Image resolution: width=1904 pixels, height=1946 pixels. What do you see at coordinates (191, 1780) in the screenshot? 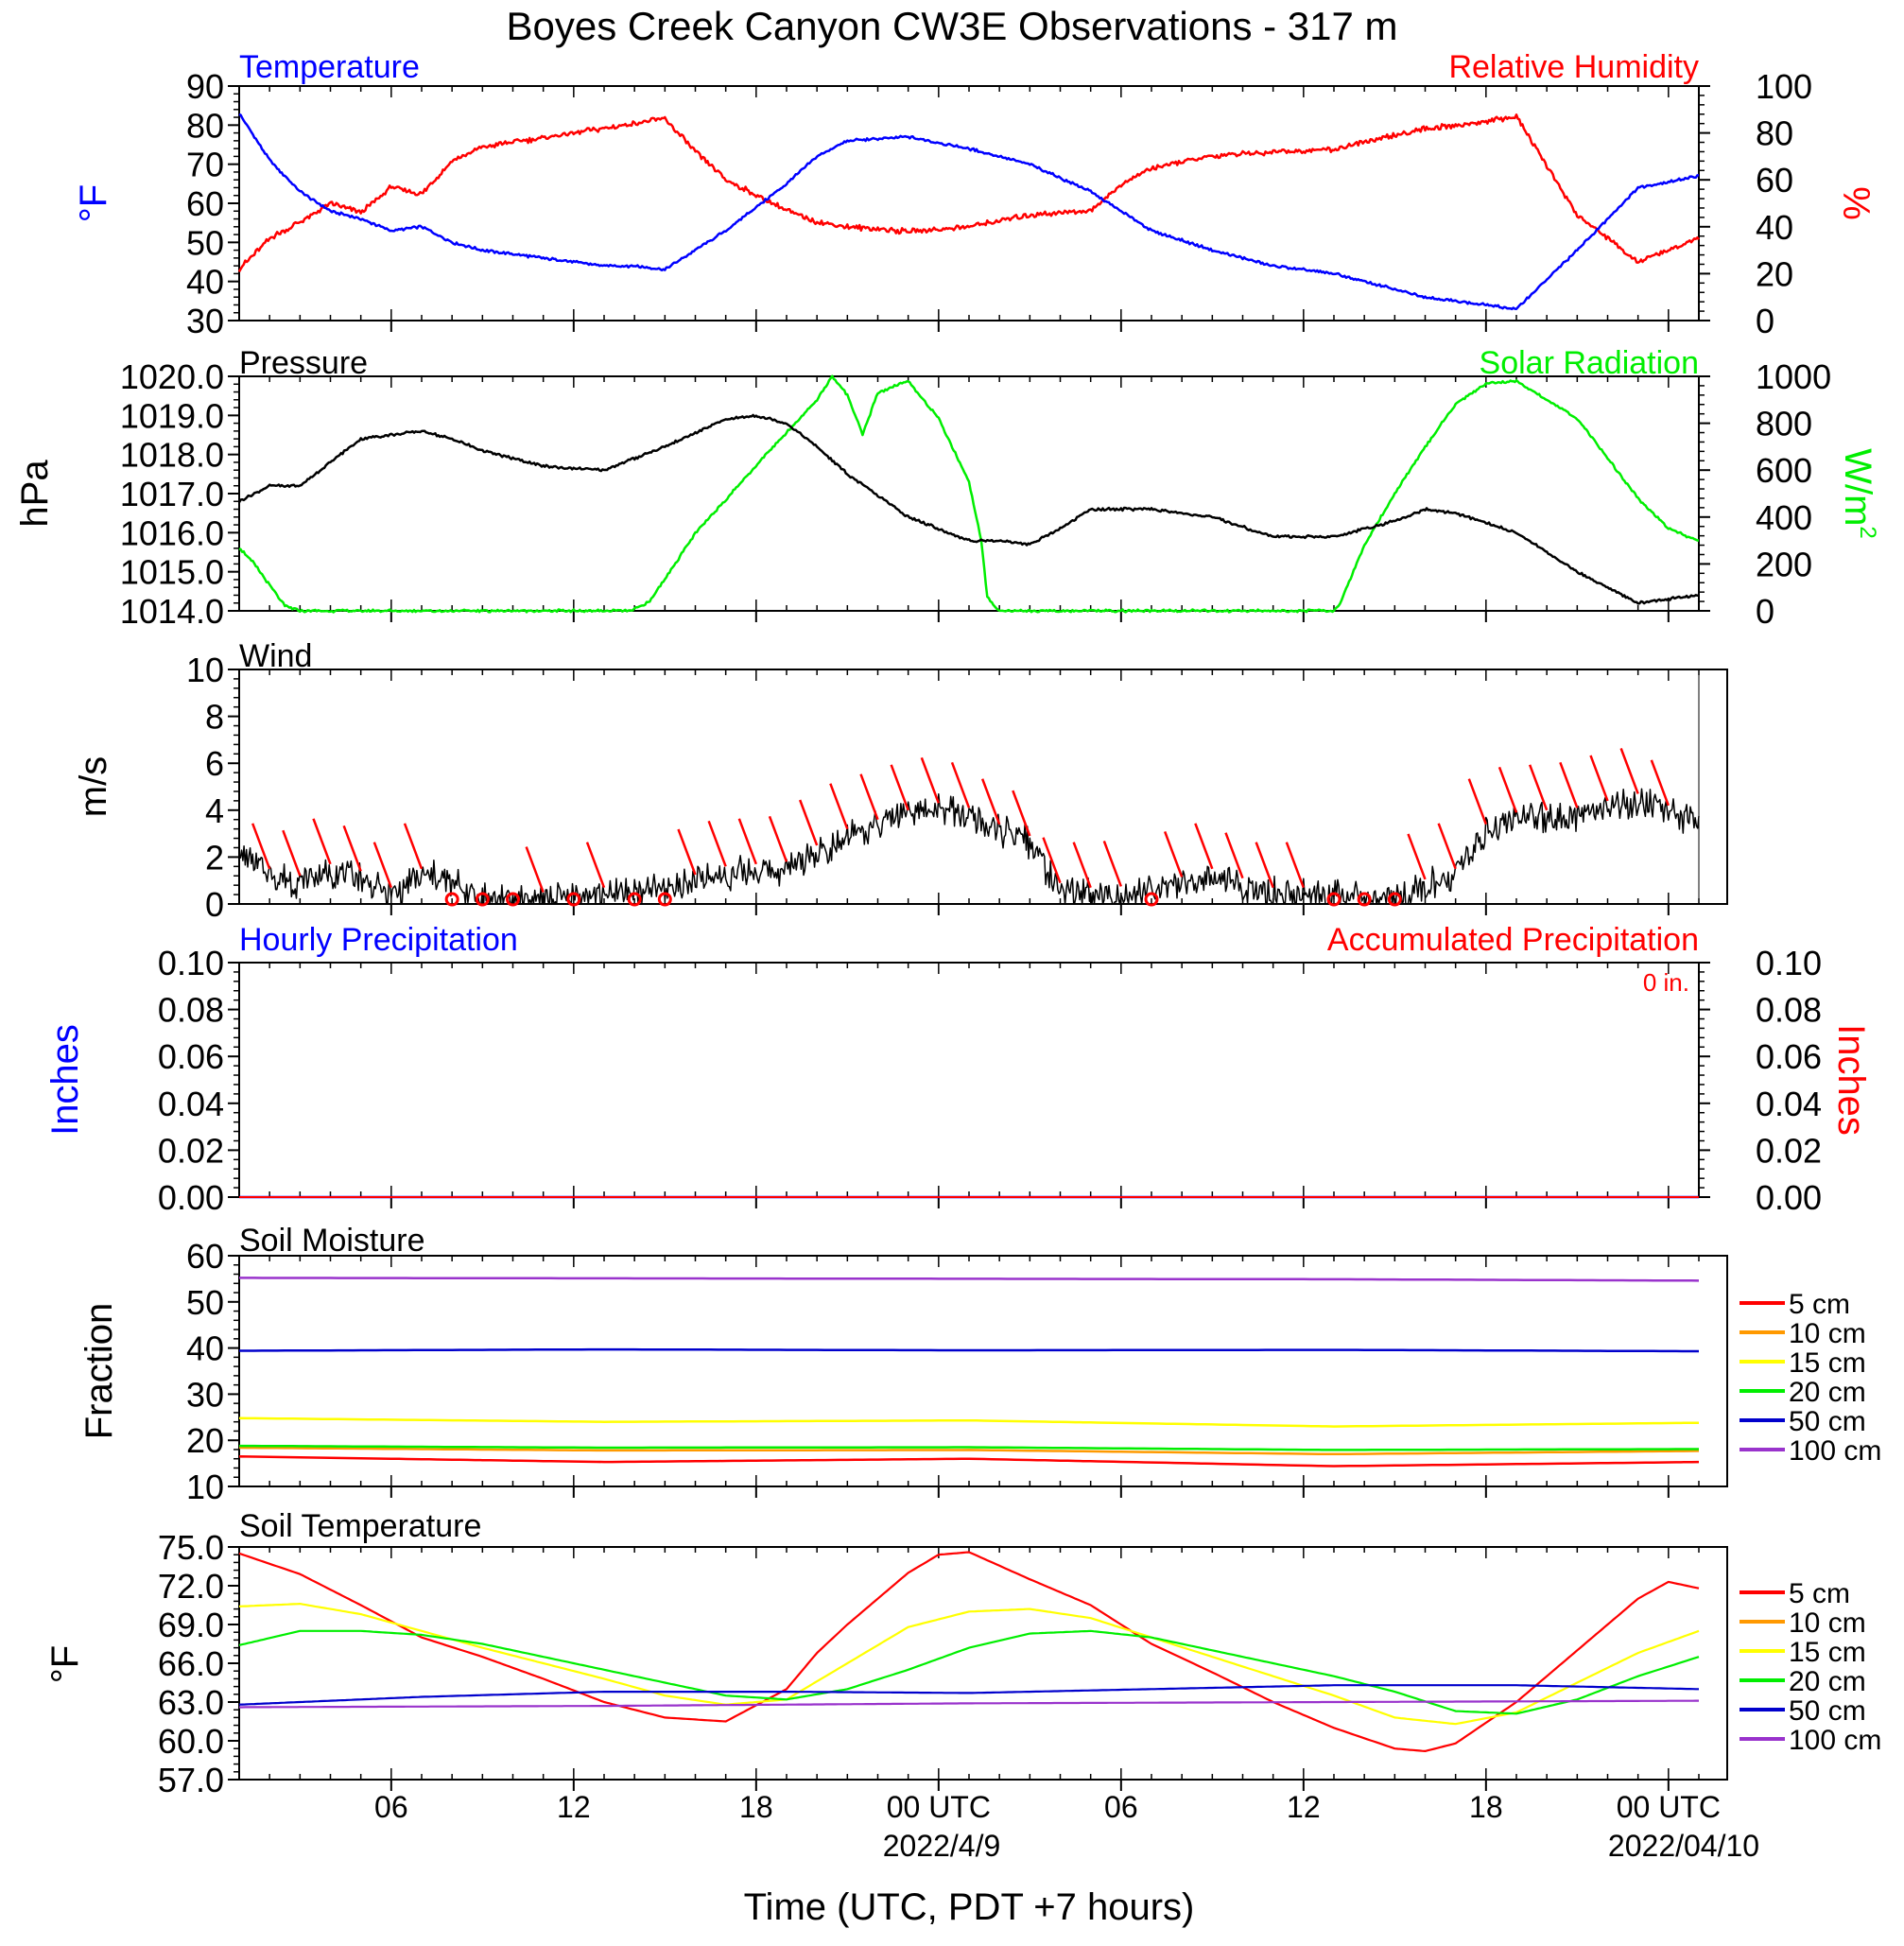
I see `y-tick-label: 57.0` at bounding box center [191, 1780].